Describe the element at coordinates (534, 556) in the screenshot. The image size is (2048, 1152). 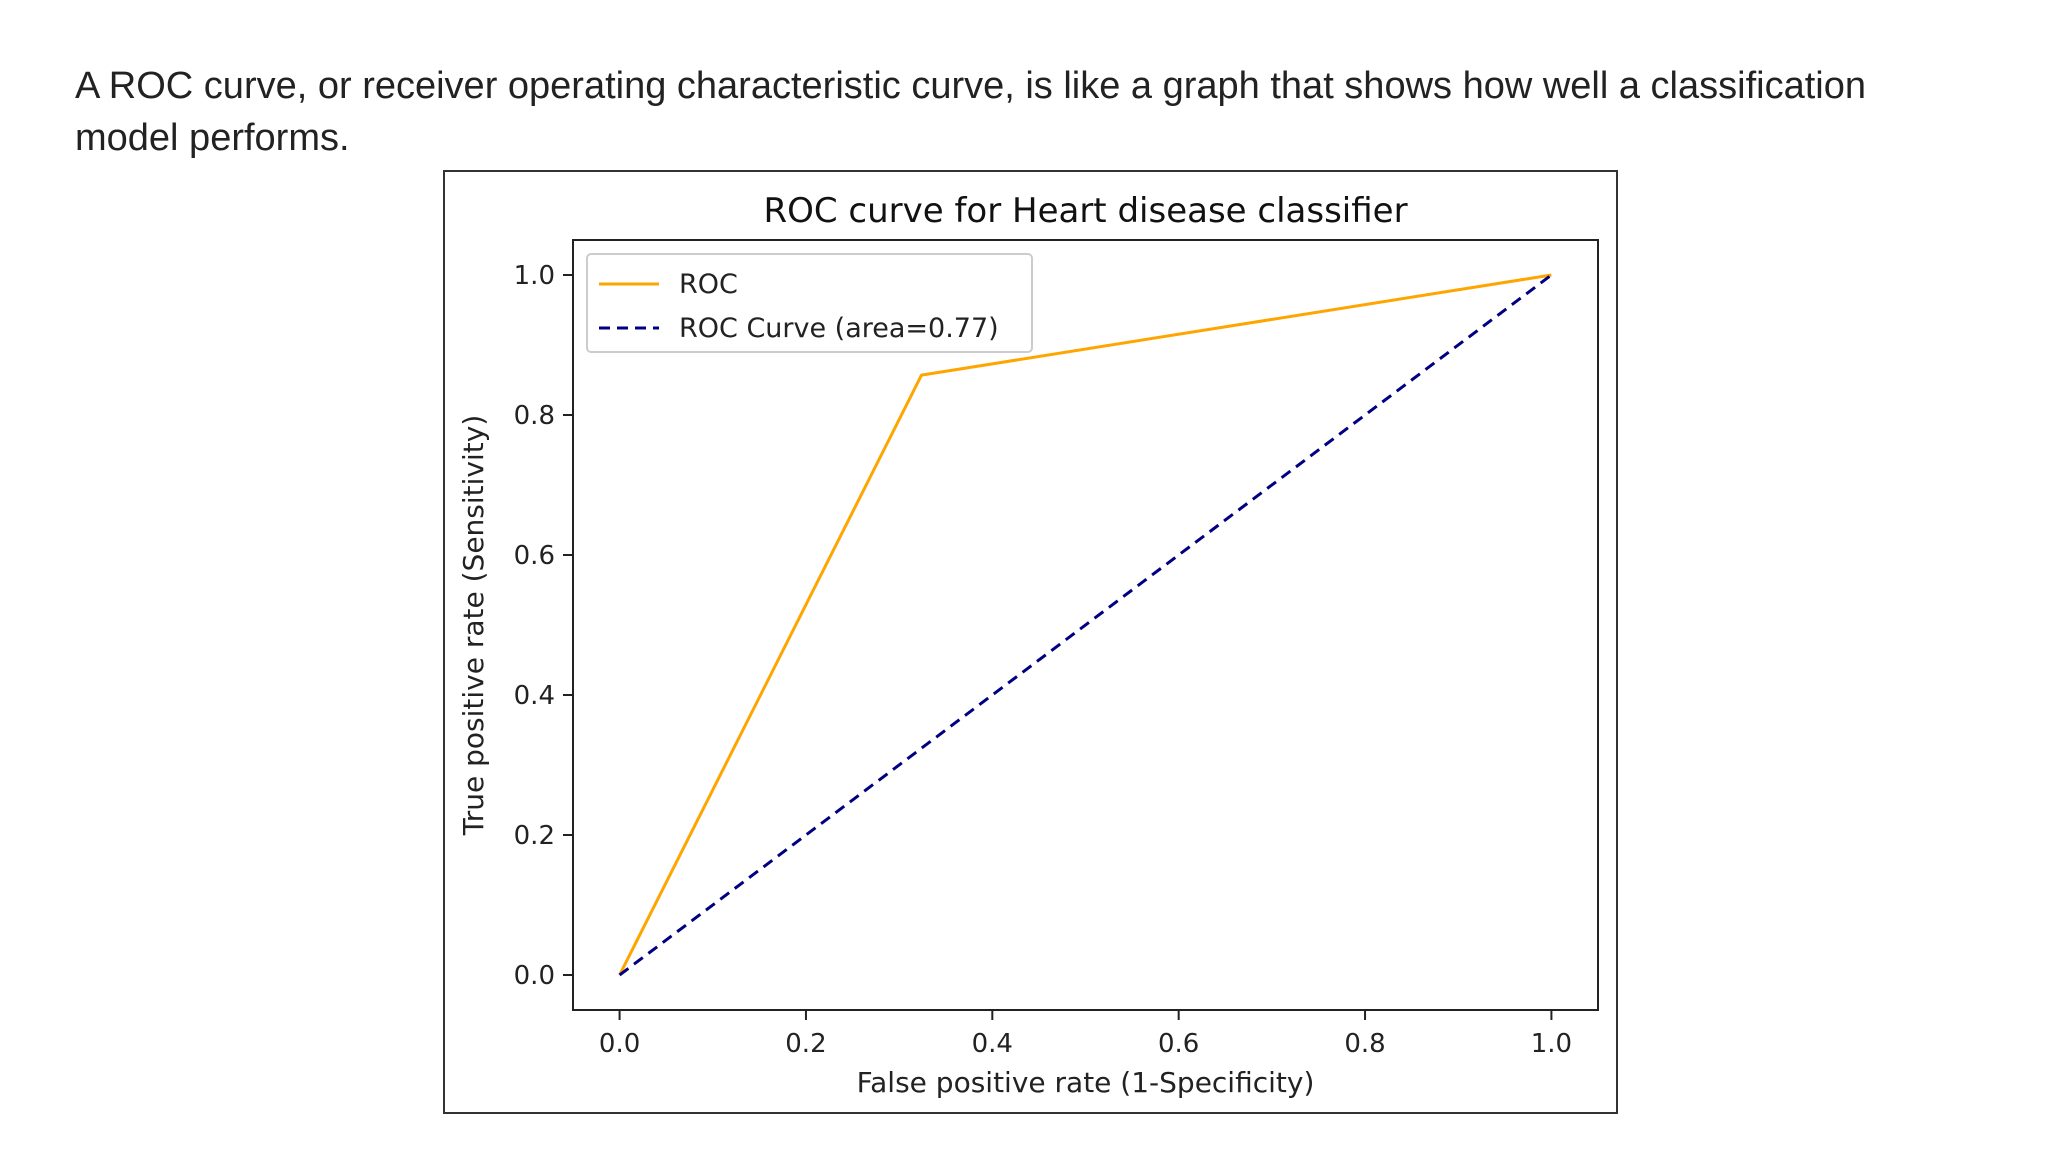
I see `y-tick-label: 0.6` at that location.